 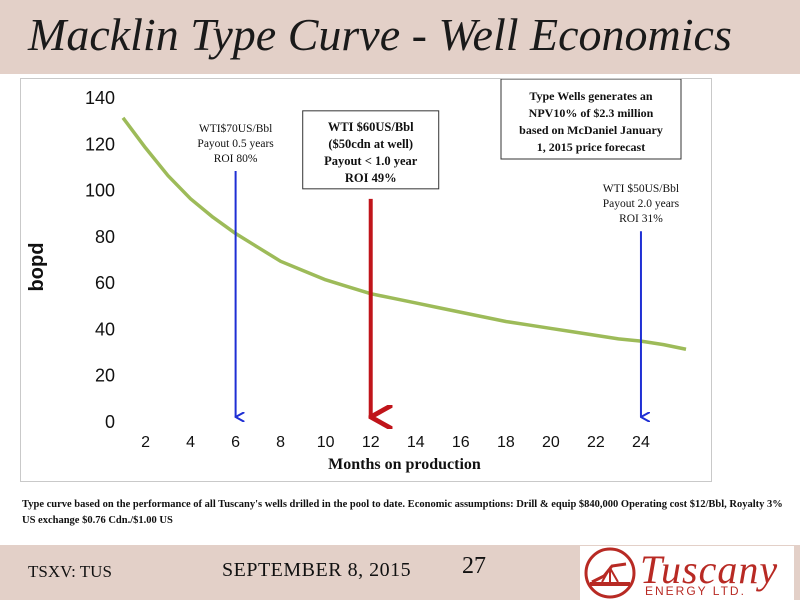 What do you see at coordinates (100, 98) in the screenshot?
I see `y-tick-label: 140` at bounding box center [100, 98].